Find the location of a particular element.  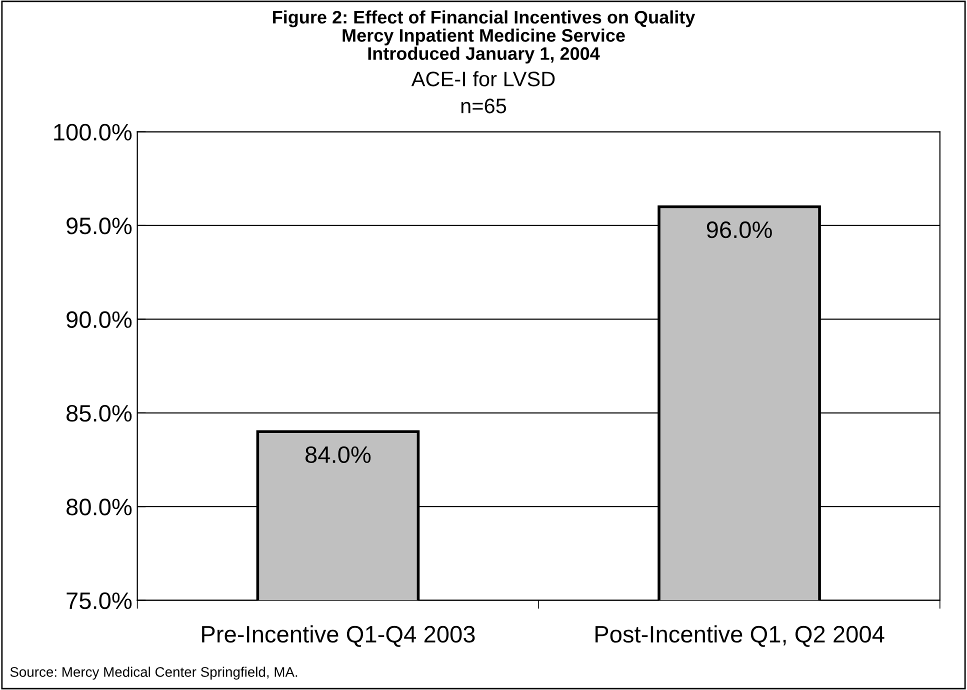

y-tick-label: 75.0% is located at coordinates (99, 601).